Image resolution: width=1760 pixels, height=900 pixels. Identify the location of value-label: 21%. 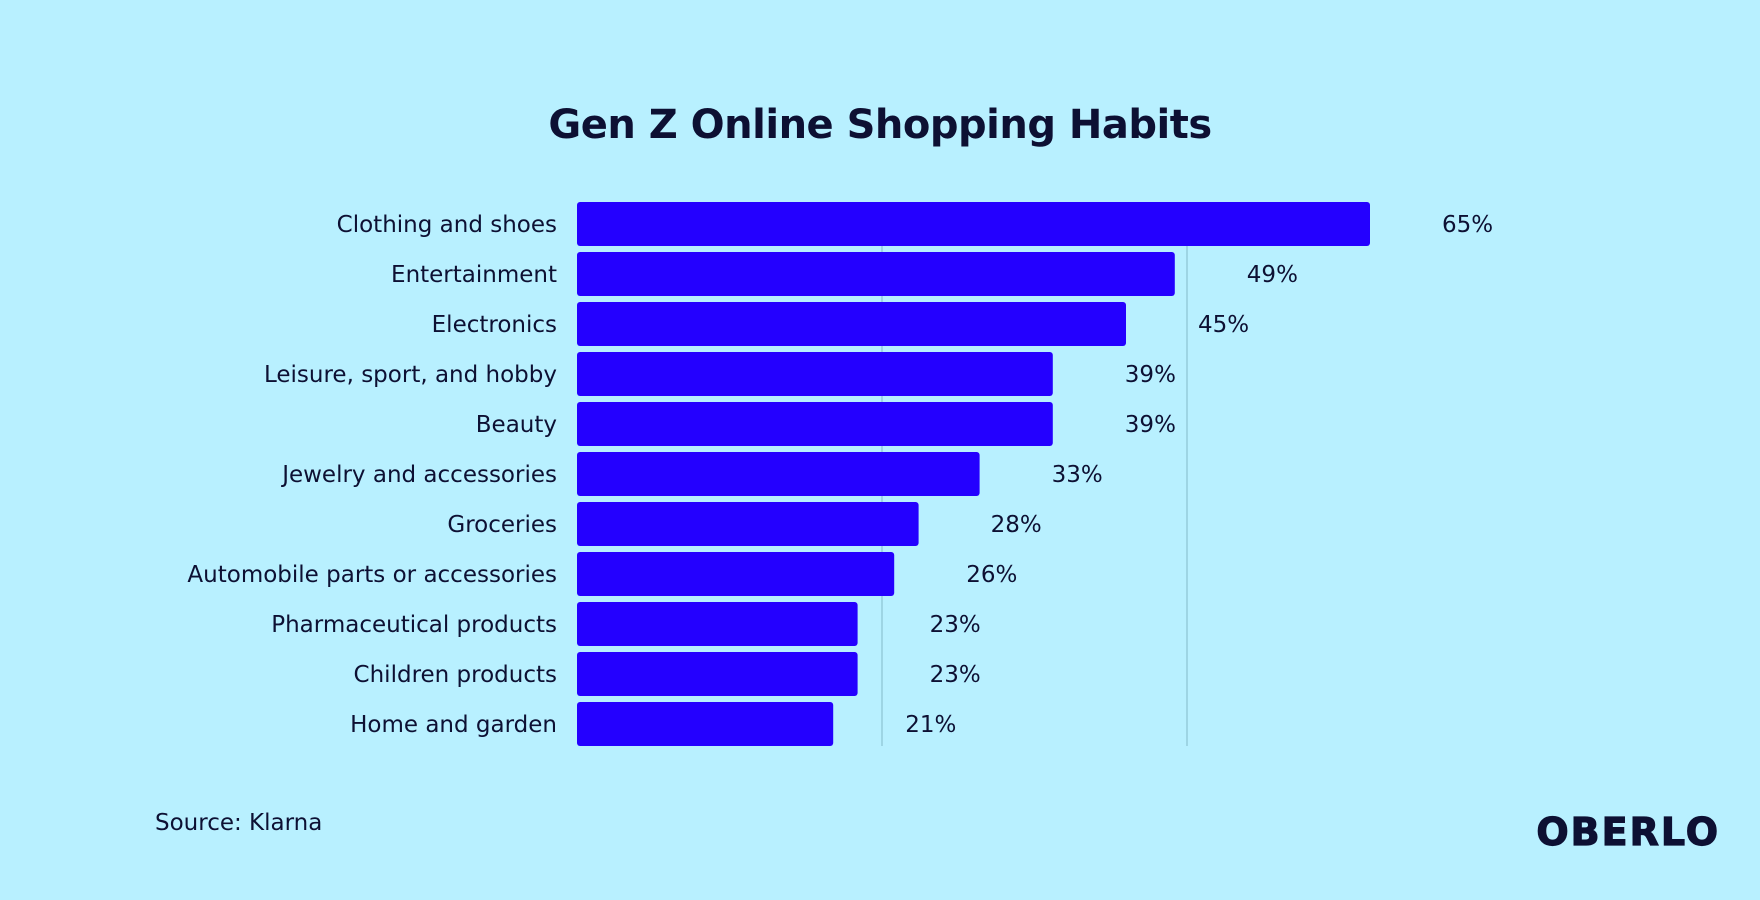
(930, 725).